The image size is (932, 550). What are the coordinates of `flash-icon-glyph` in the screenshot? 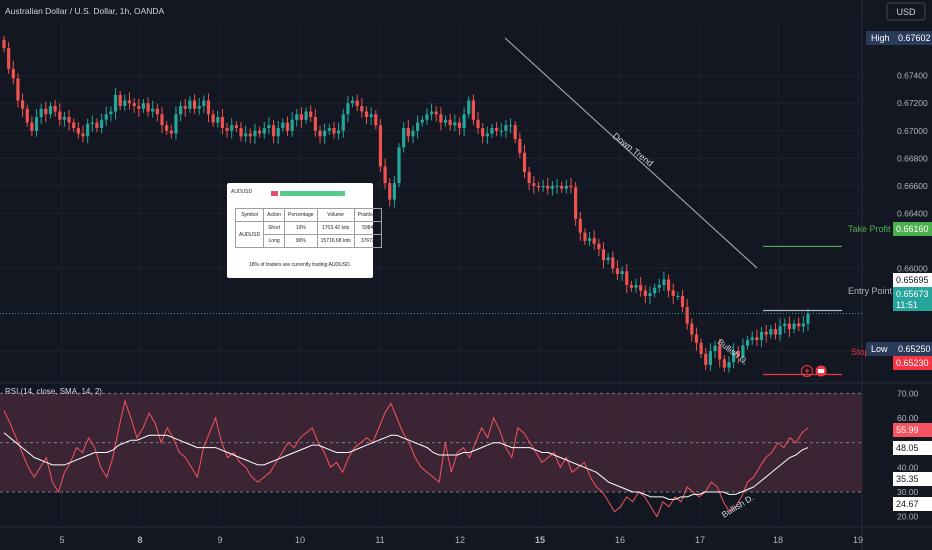 It's located at (807, 371).